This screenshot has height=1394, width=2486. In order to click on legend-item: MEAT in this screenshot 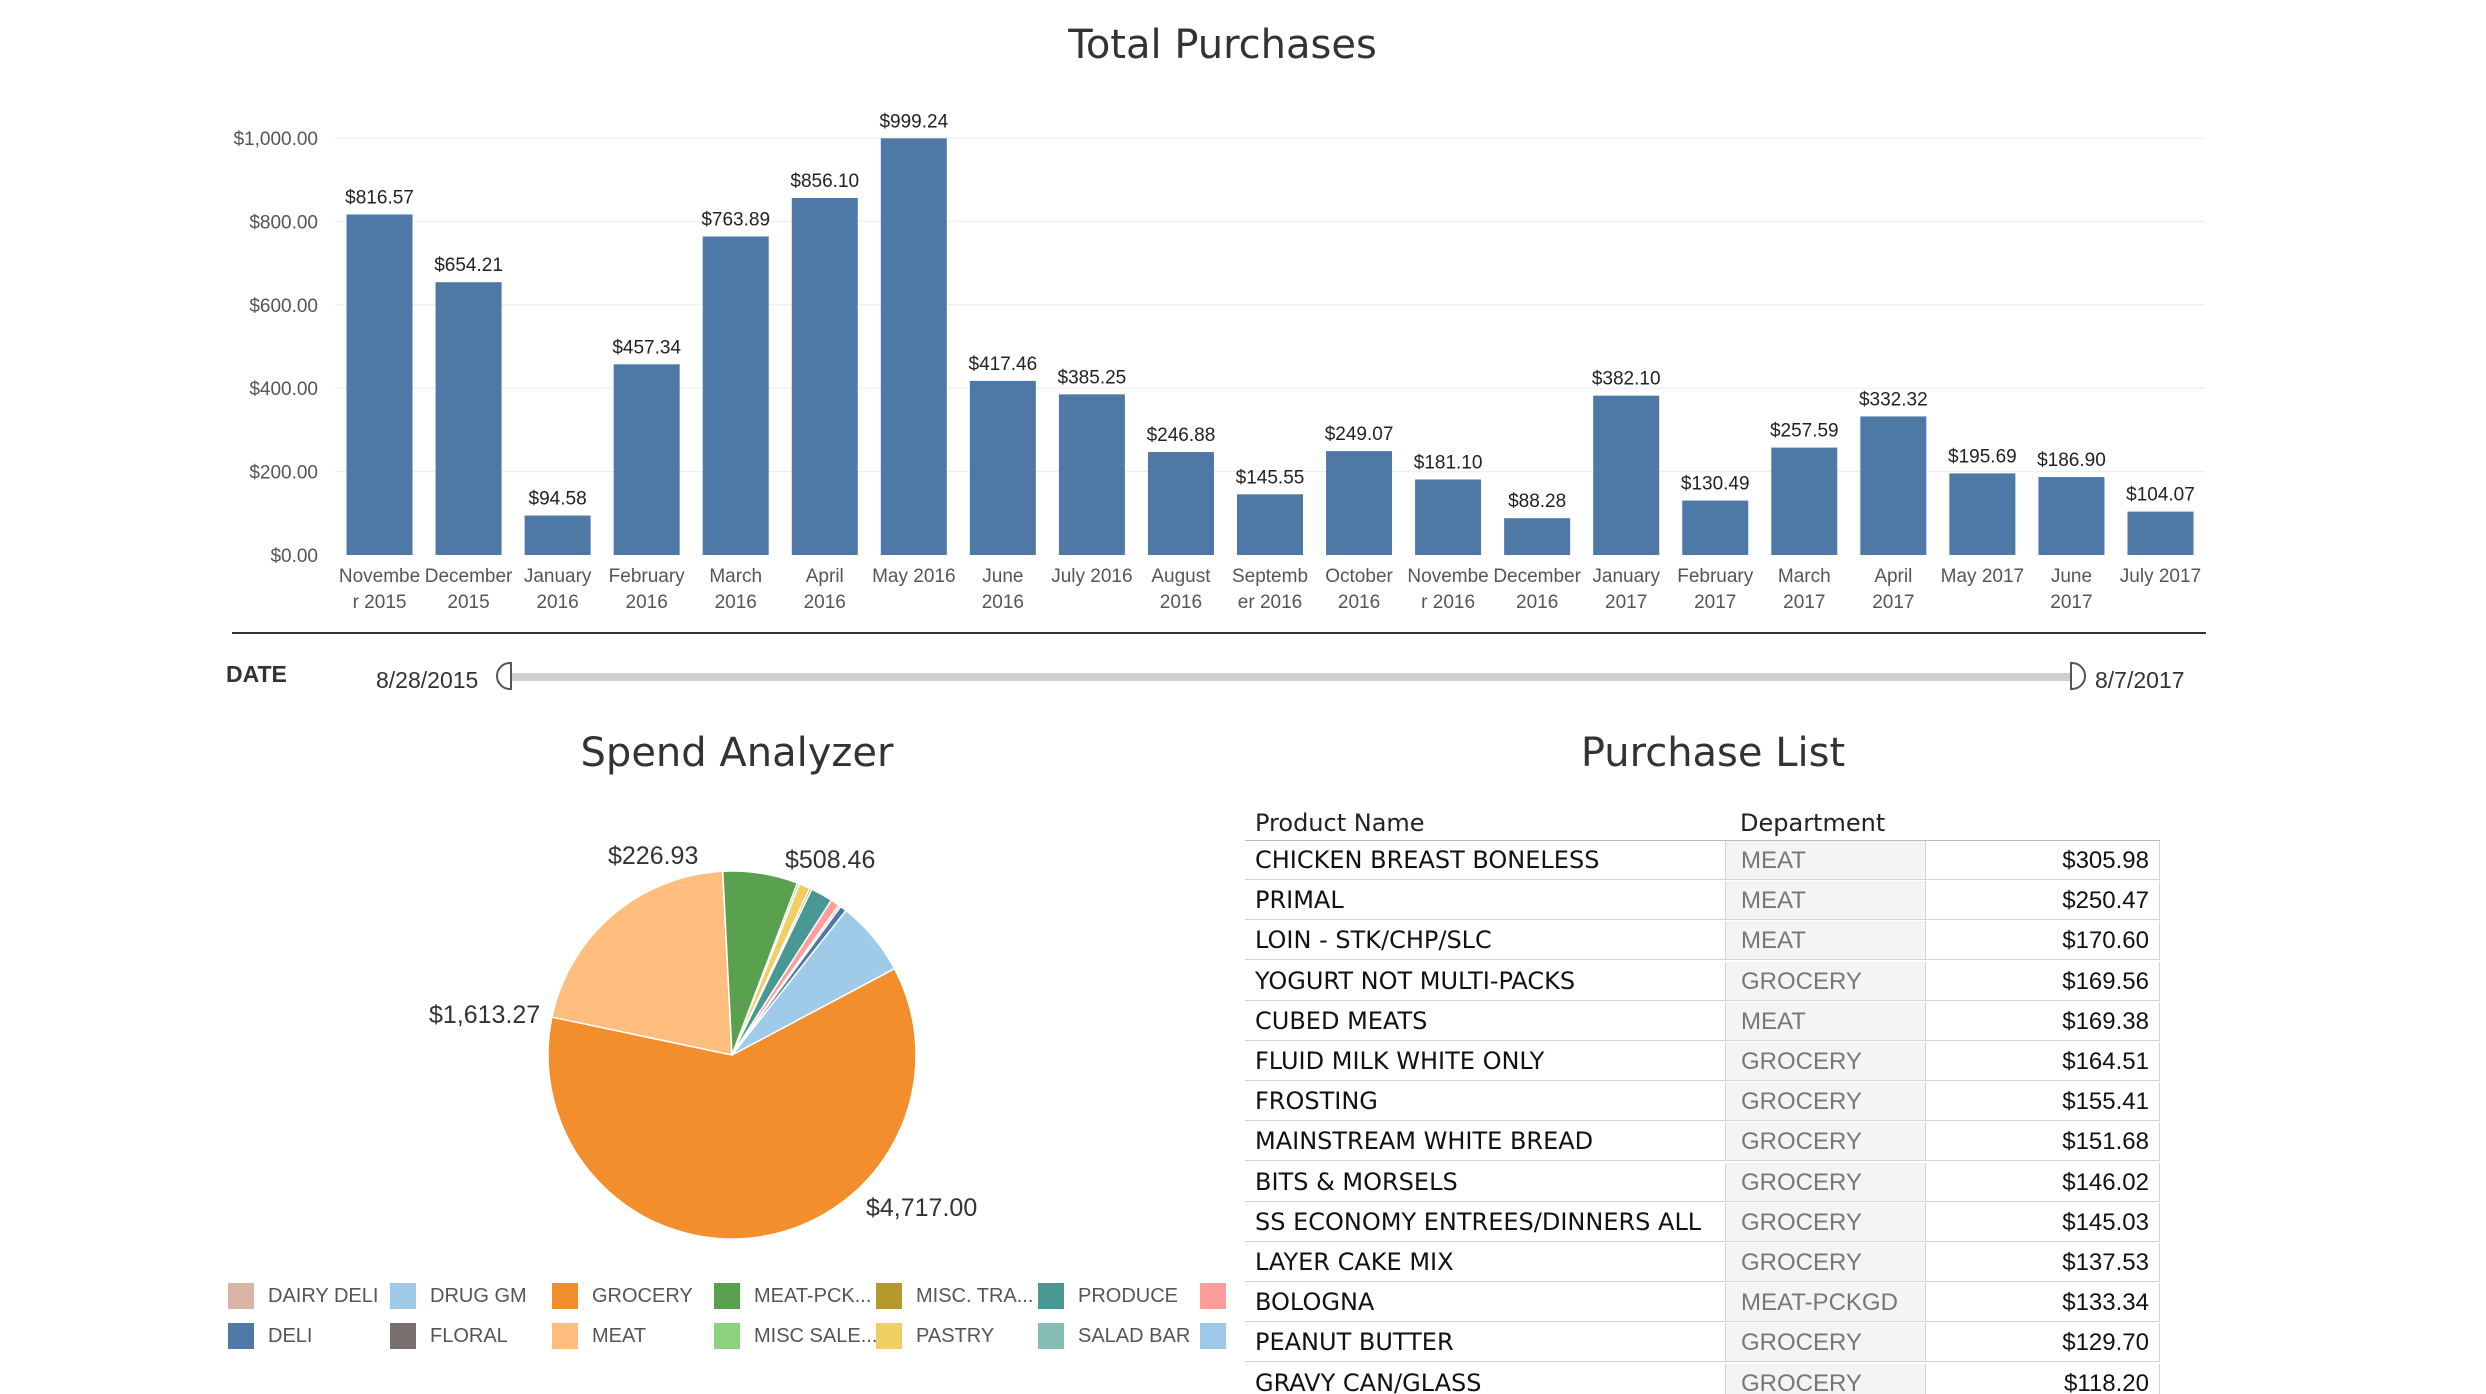, I will do `click(599, 1336)`.